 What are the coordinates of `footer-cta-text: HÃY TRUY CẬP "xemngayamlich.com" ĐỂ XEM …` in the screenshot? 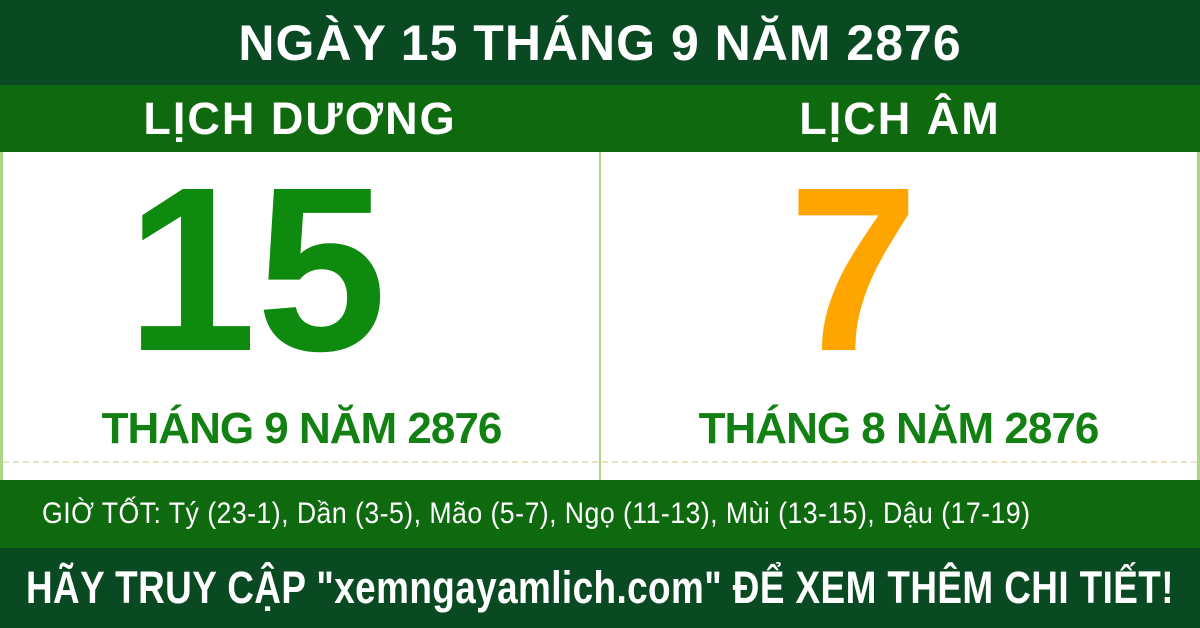 It's located at (600, 587).